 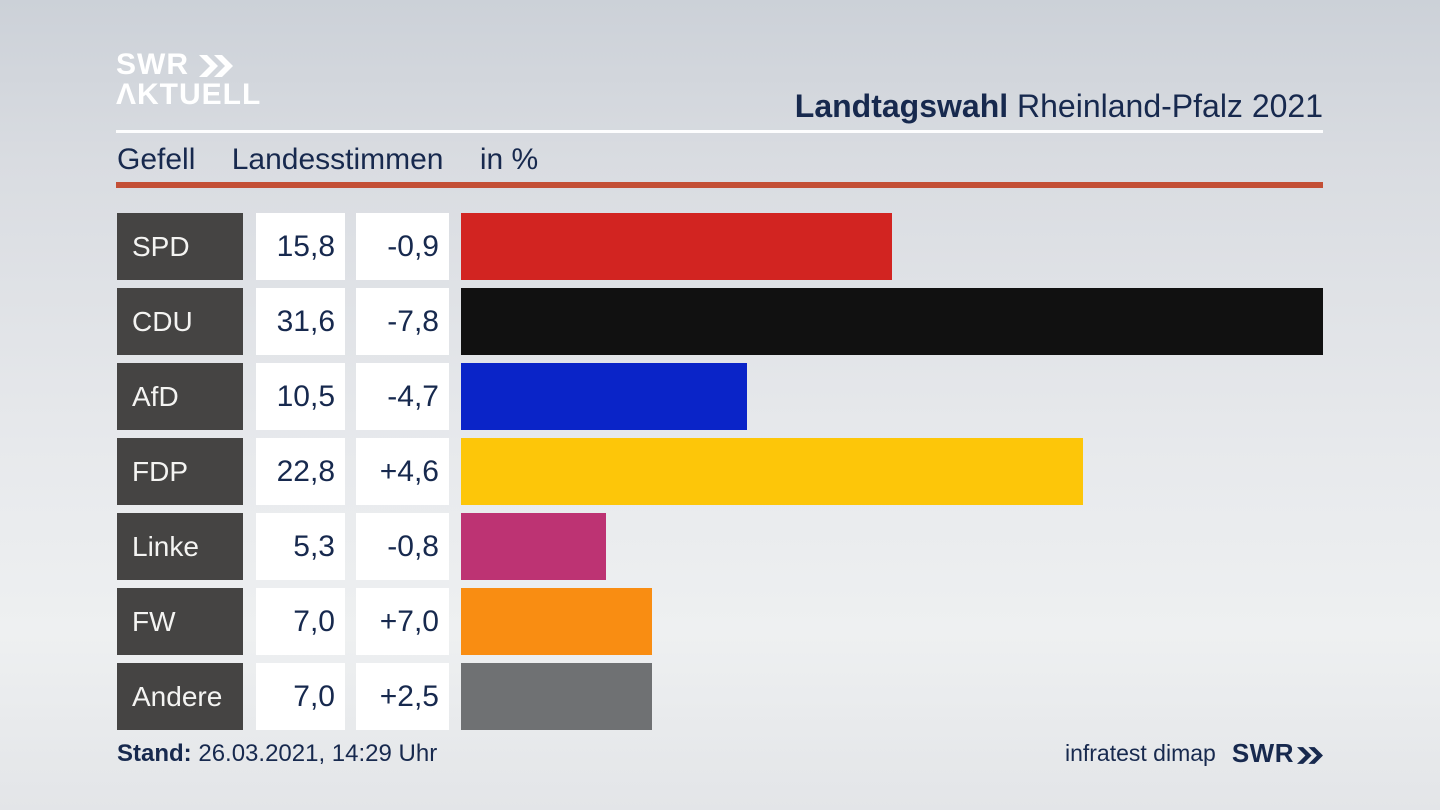 I want to click on swr-aktuell-logo: SWR ΛKTUELL, so click(x=188, y=80).